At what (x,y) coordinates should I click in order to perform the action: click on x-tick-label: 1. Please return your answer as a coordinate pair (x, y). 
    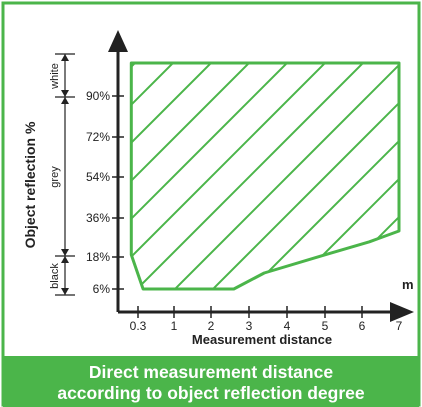
    Looking at the image, I should click on (174, 326).